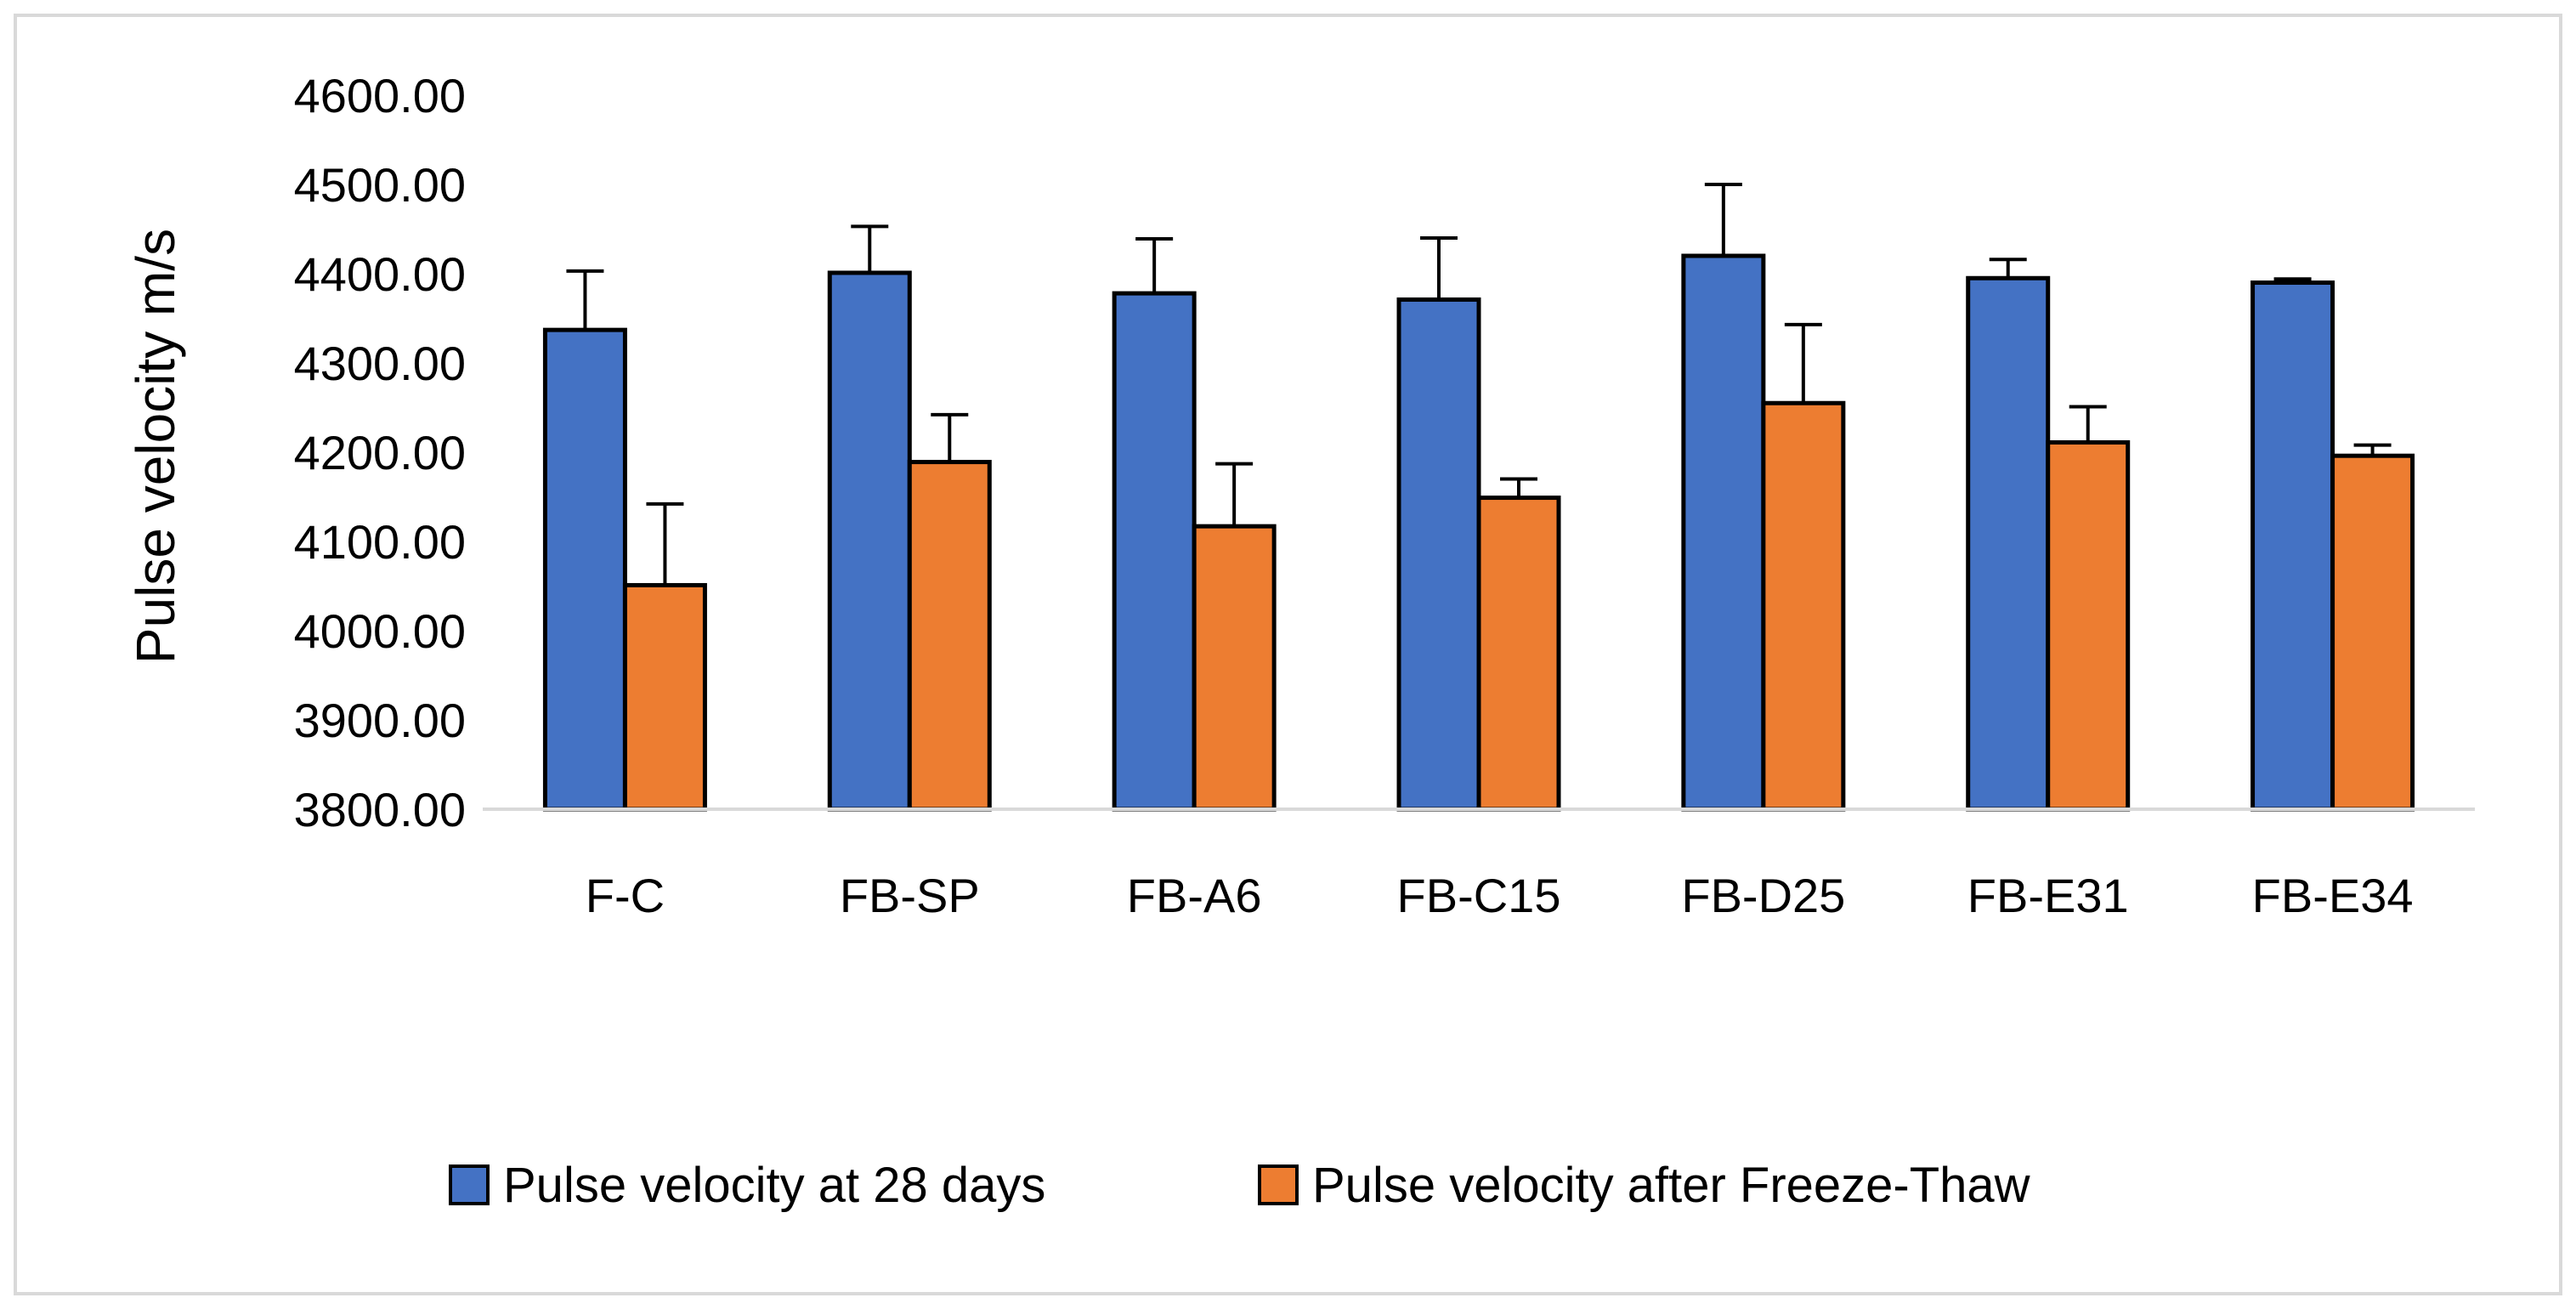 The width and height of the screenshot is (2576, 1309). What do you see at coordinates (1671, 1185) in the screenshot?
I see `legend-label-freeze-thaw: Pulse velocity after Freeze-Thaw` at bounding box center [1671, 1185].